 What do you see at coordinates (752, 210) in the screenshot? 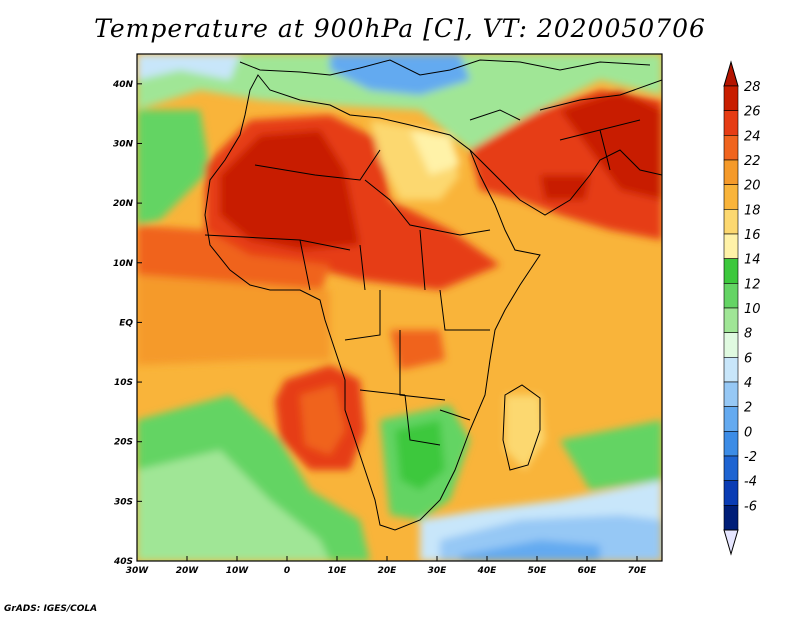
I see `colorbar-label: 18` at bounding box center [752, 210].